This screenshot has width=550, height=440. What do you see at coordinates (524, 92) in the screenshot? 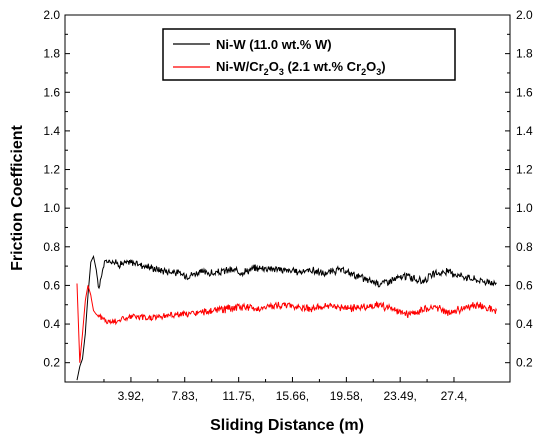
I see `y-tick-label-right: 1.6` at bounding box center [524, 92].